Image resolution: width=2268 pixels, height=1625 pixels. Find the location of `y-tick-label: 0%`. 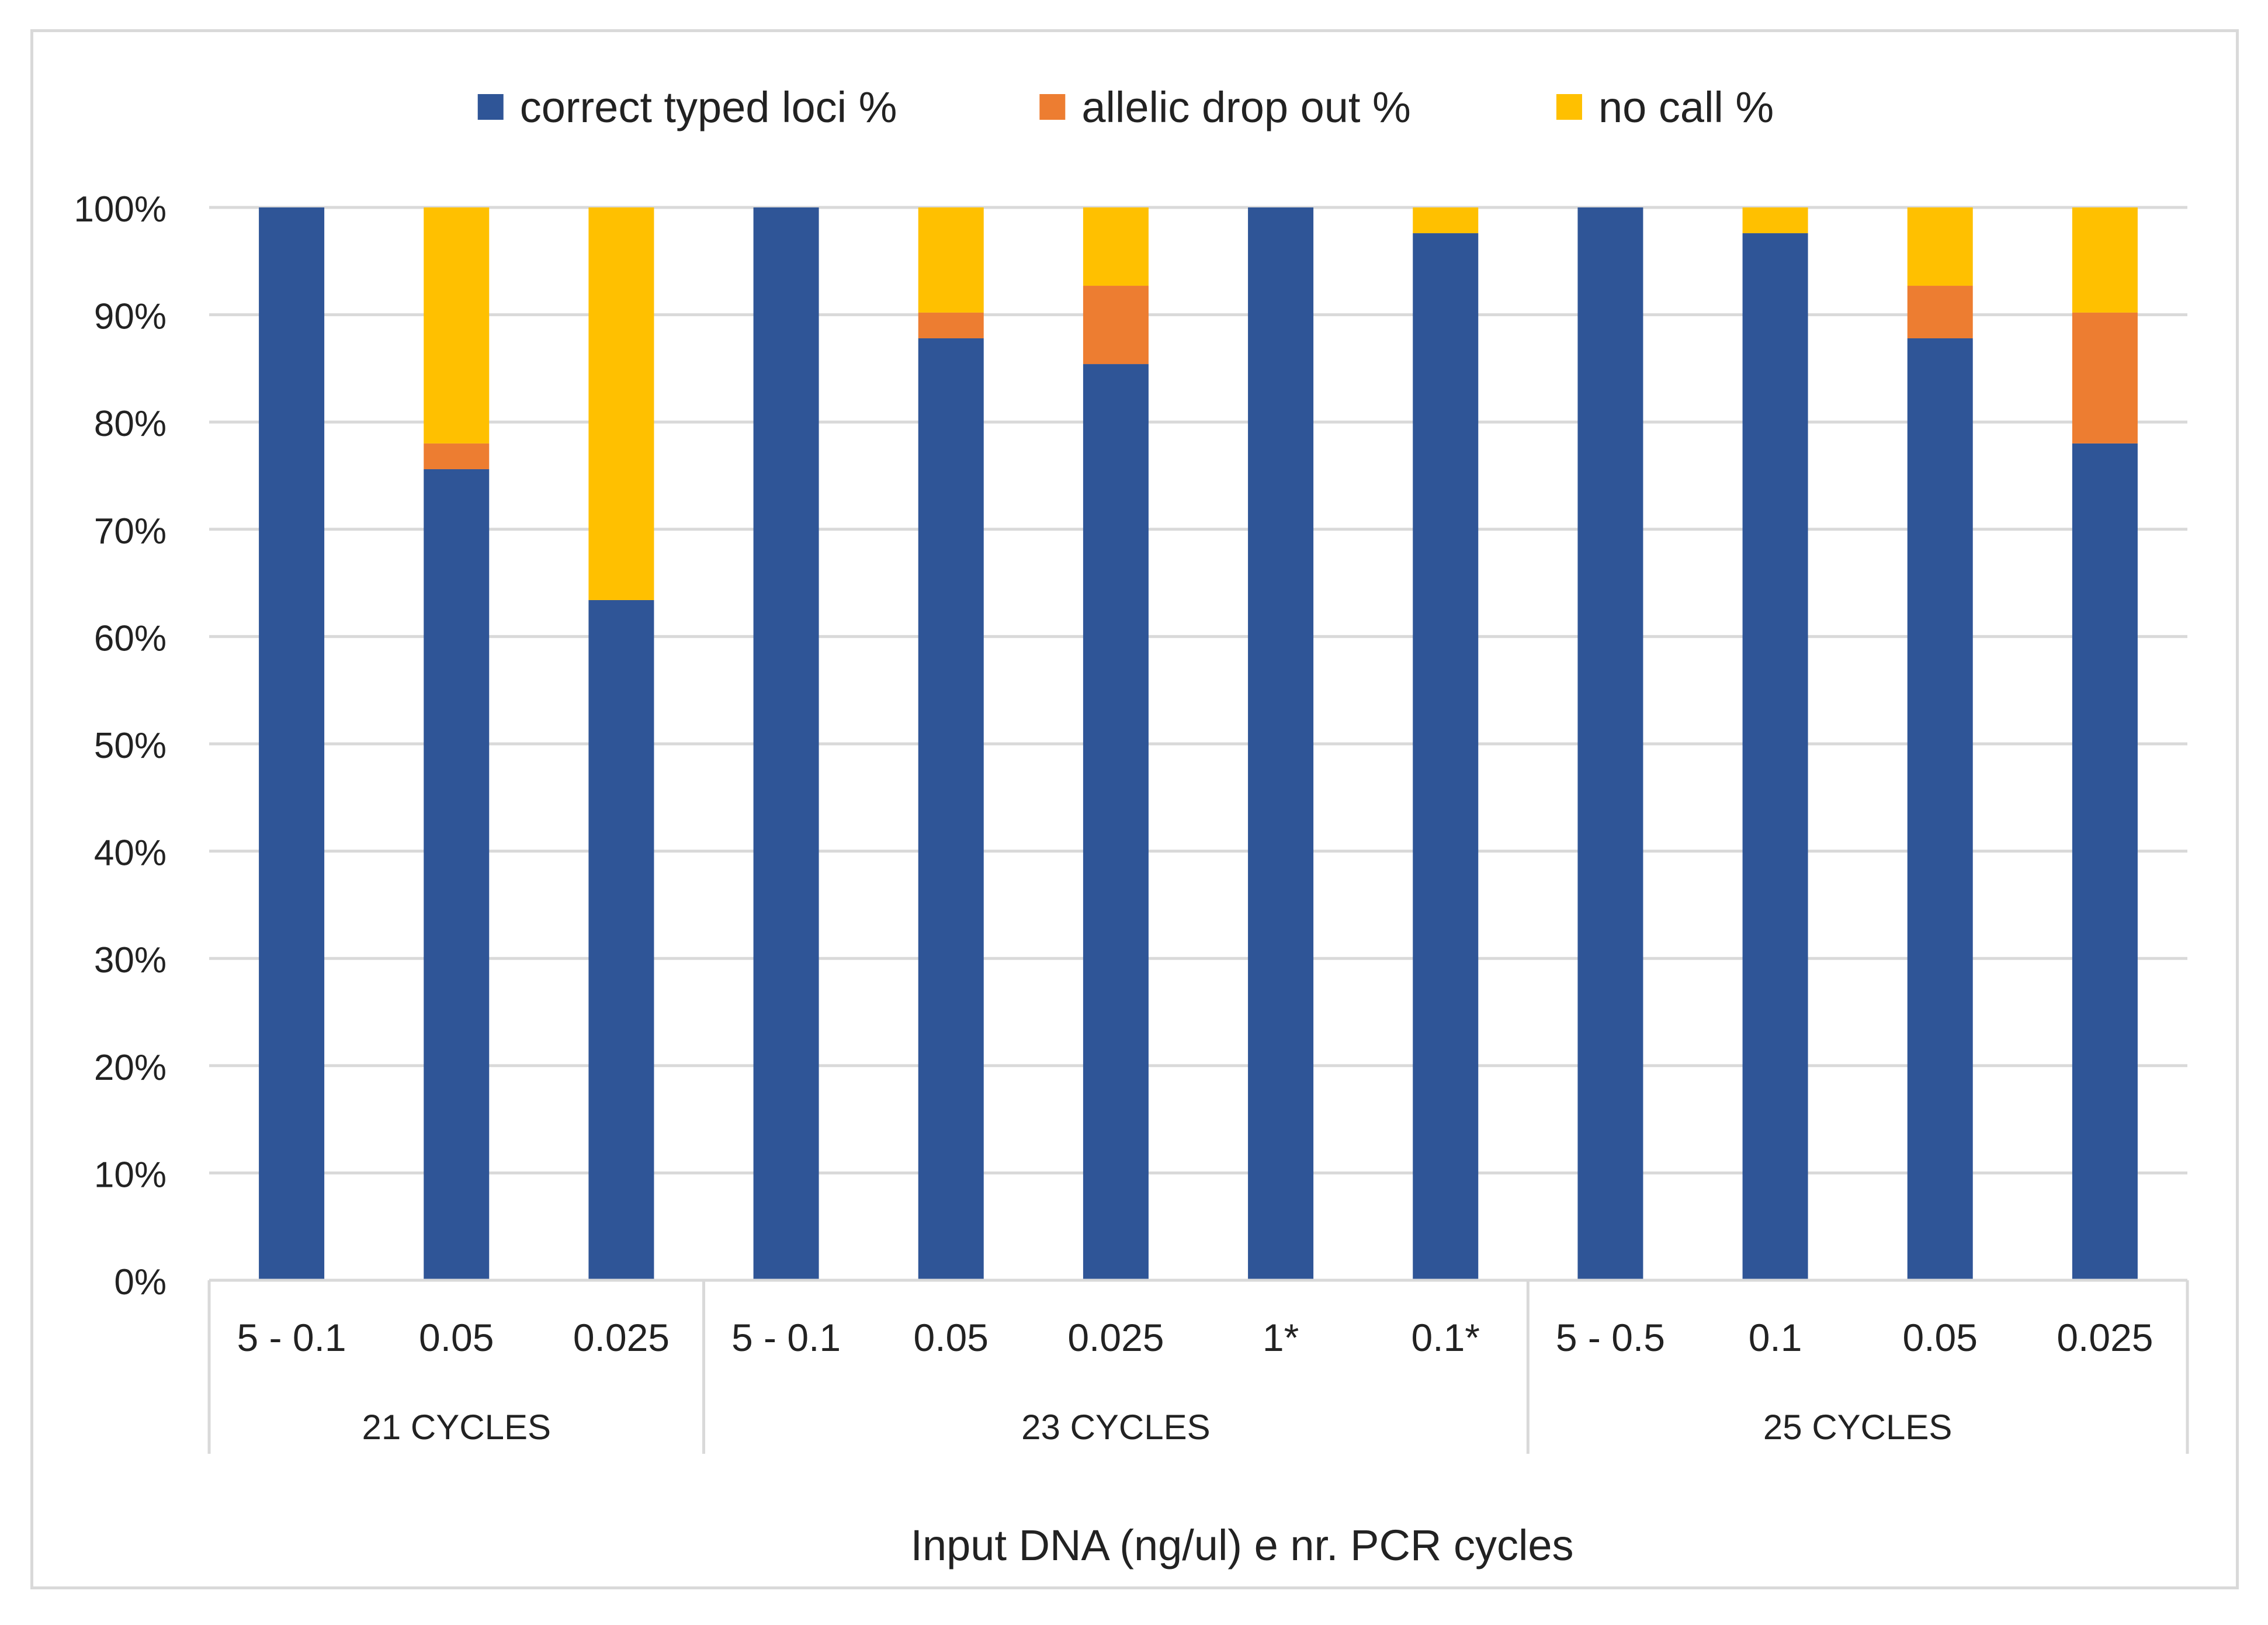

y-tick-label: 0% is located at coordinates (140, 1282).